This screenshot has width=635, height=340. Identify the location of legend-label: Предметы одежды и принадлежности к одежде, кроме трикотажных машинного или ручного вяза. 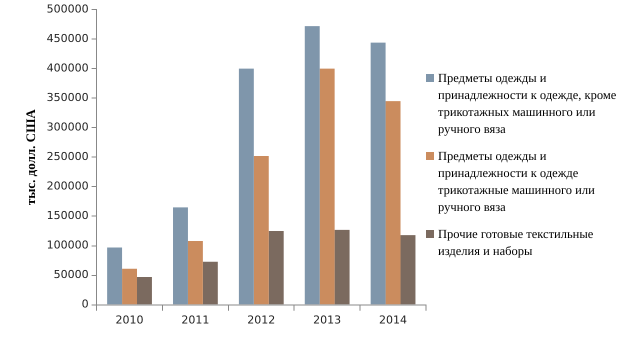
(528, 104).